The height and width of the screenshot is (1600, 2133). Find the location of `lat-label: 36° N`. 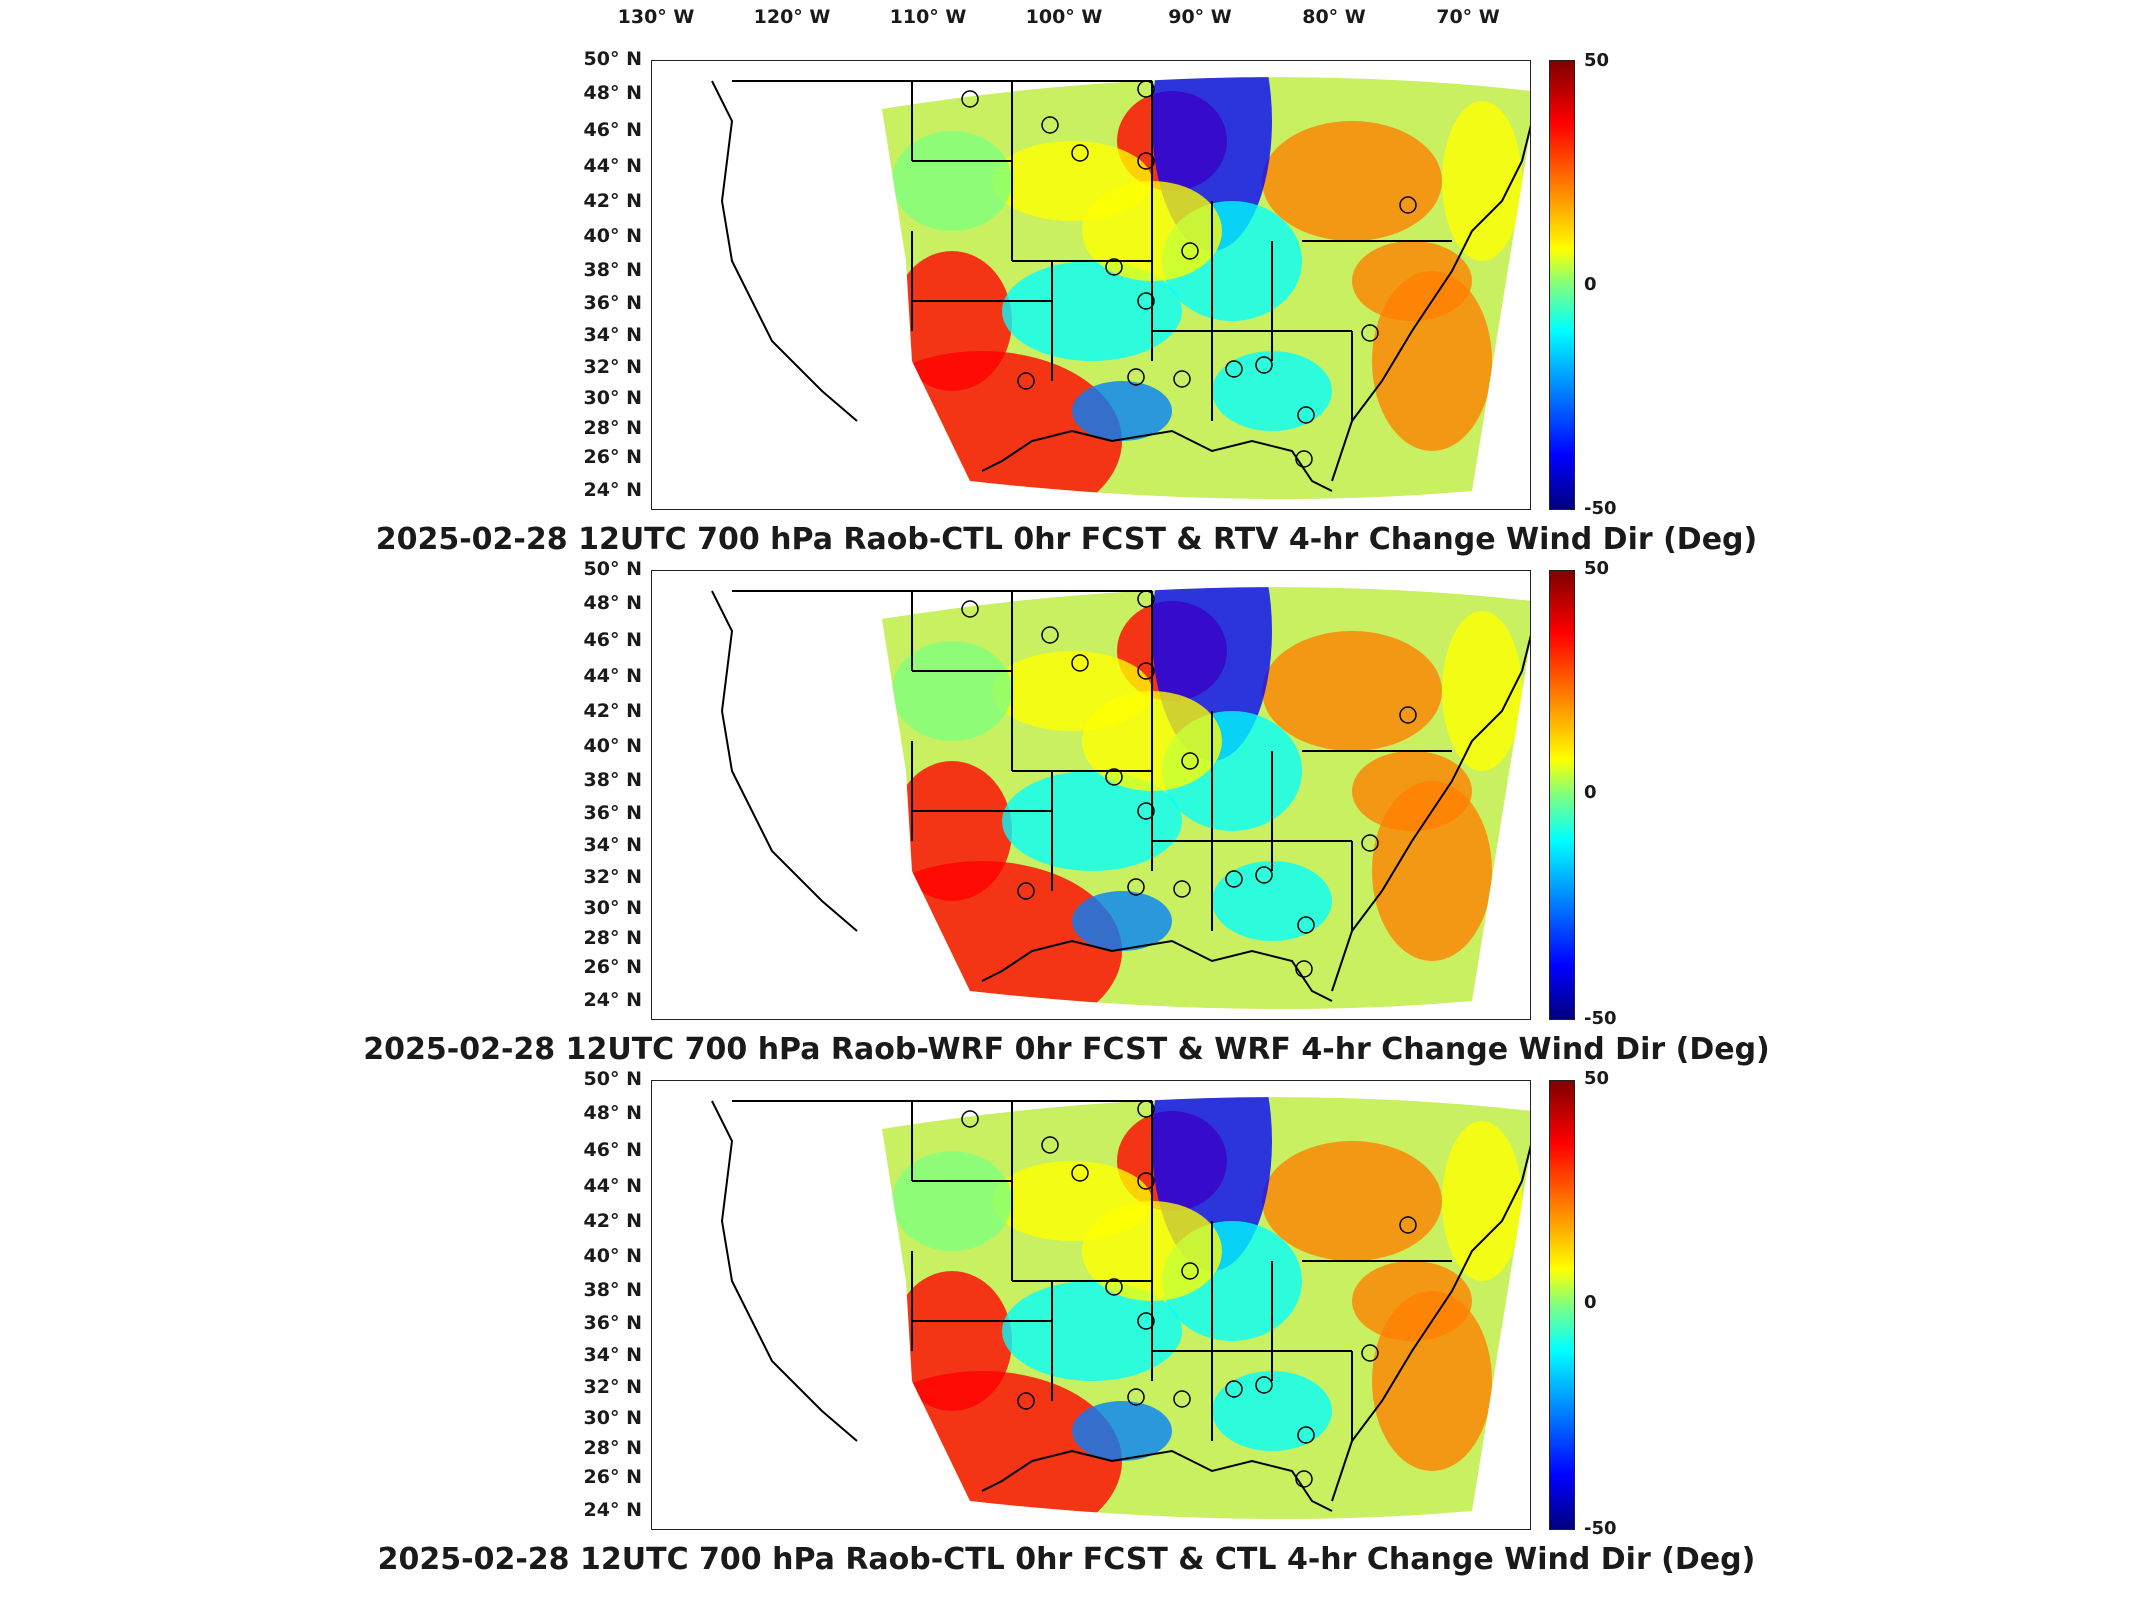

lat-label: 36° N is located at coordinates (612, 303).